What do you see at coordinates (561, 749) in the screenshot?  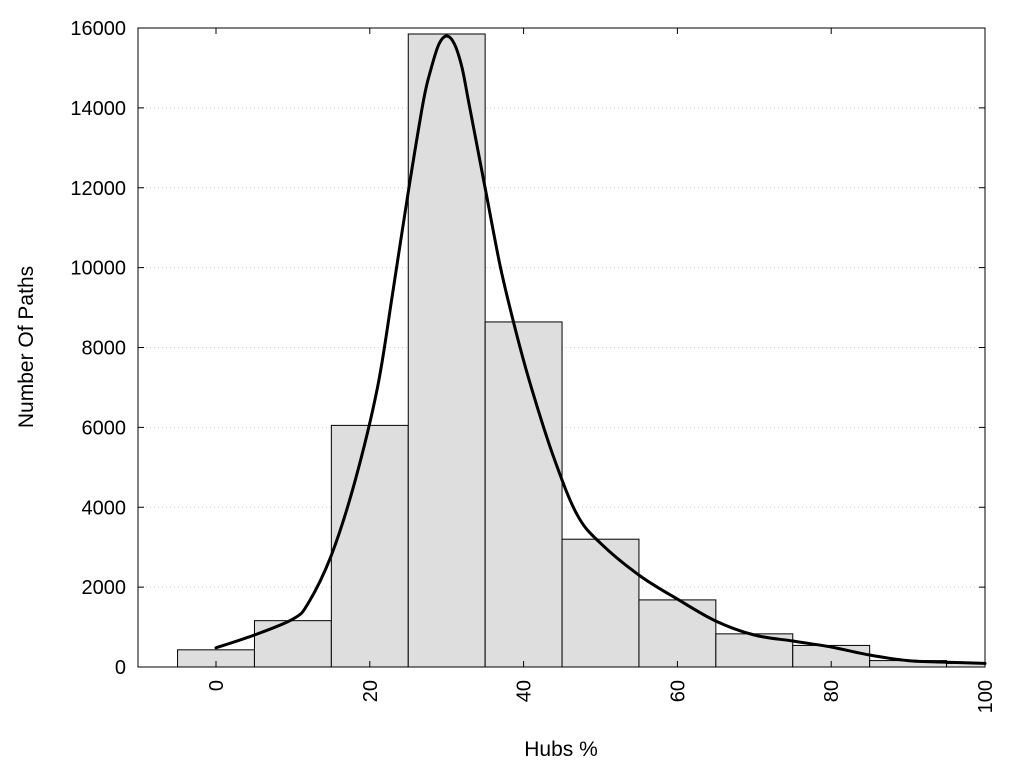 I see `x-axis-label: Hubs %` at bounding box center [561, 749].